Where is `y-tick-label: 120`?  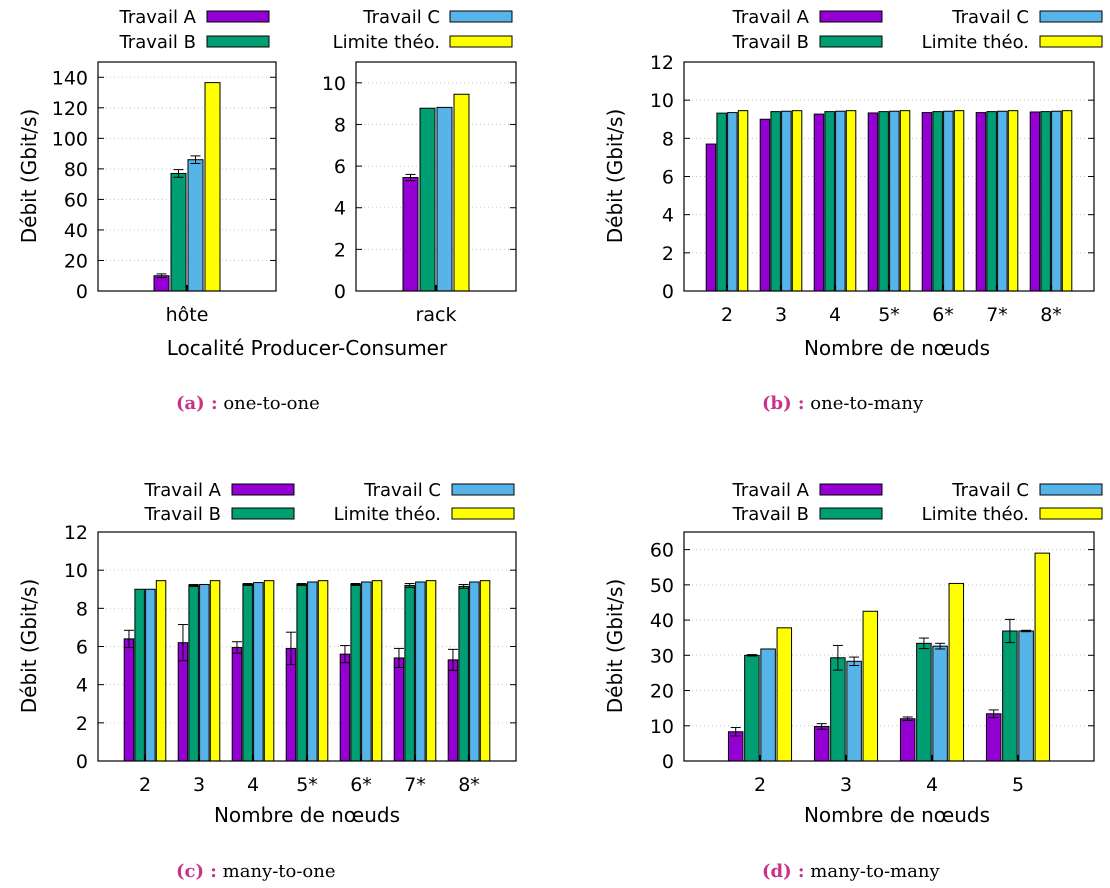
y-tick-label: 120 is located at coordinates (70, 109).